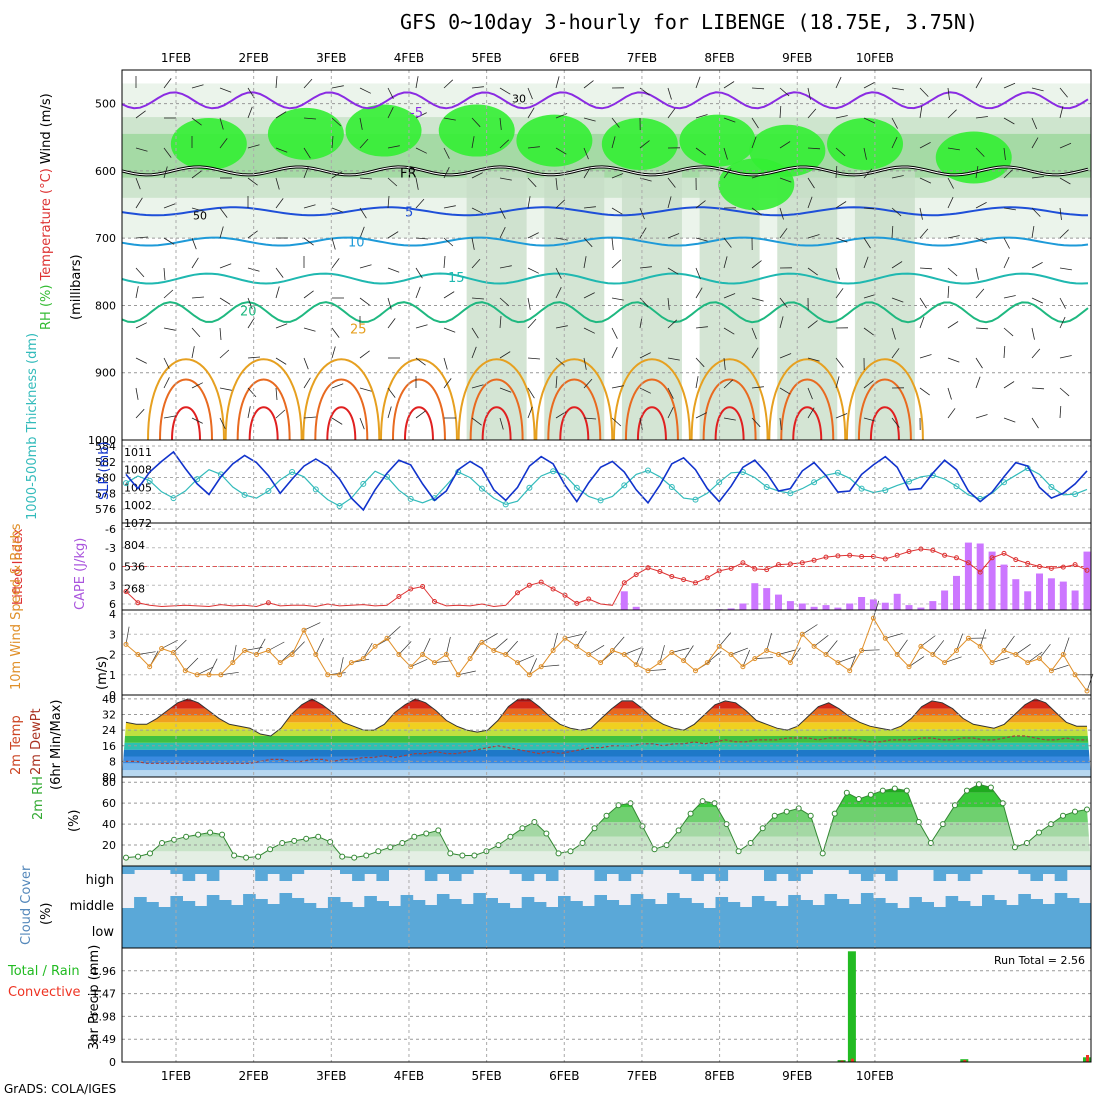 Image resolution: width=1100 pixels, height=1100 pixels. What do you see at coordinates (38, 798) in the screenshot?
I see `rh2m-ylabel: 2m RH` at bounding box center [38, 798].